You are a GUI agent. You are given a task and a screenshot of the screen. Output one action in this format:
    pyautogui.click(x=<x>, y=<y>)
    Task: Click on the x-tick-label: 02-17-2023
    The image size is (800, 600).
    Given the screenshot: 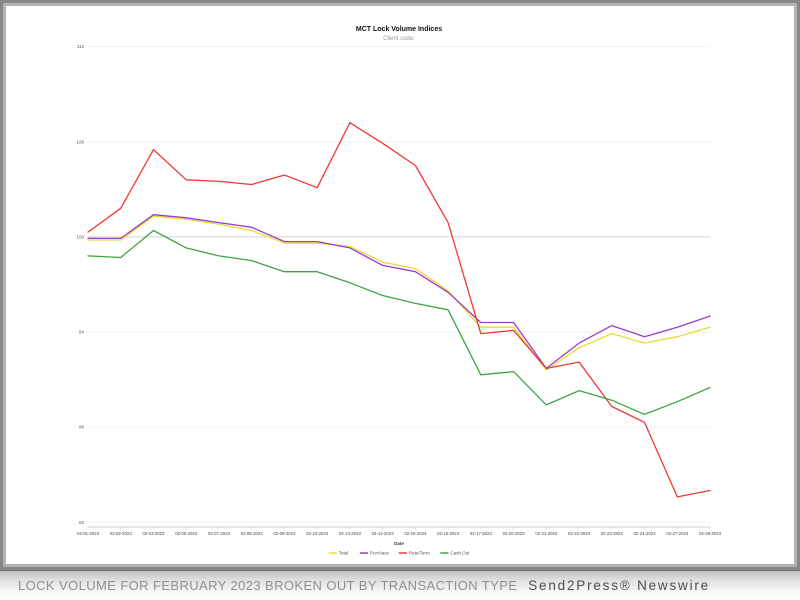 What is the action you would take?
    pyautogui.click(x=481, y=533)
    